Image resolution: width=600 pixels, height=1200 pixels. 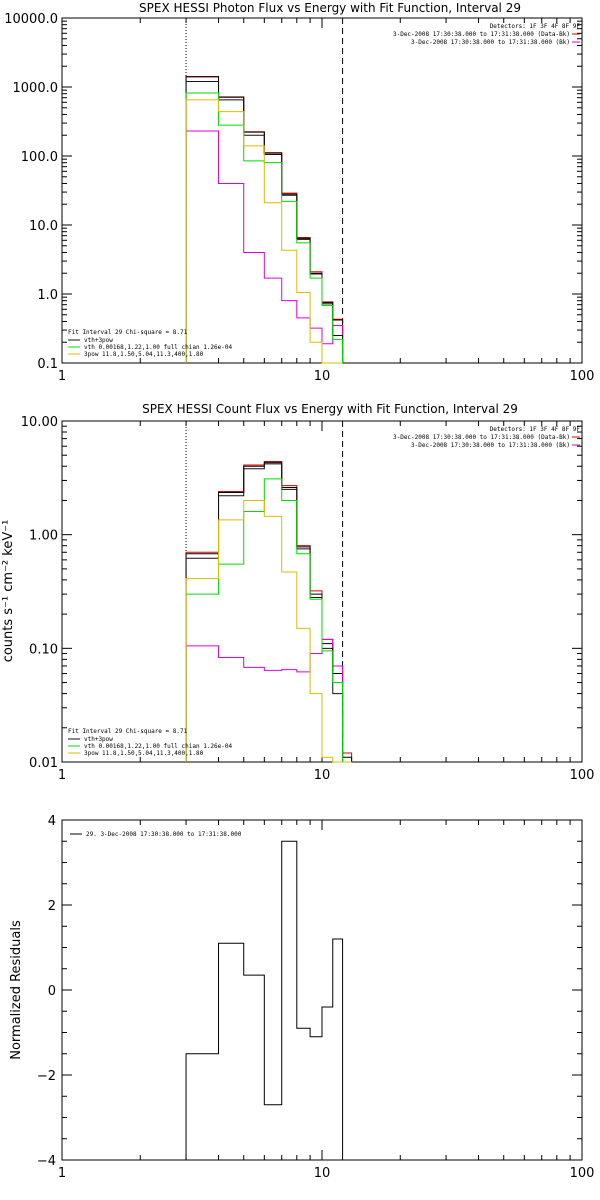 I want to click on residuals-ytick-label-2: 0, so click(x=52, y=991).